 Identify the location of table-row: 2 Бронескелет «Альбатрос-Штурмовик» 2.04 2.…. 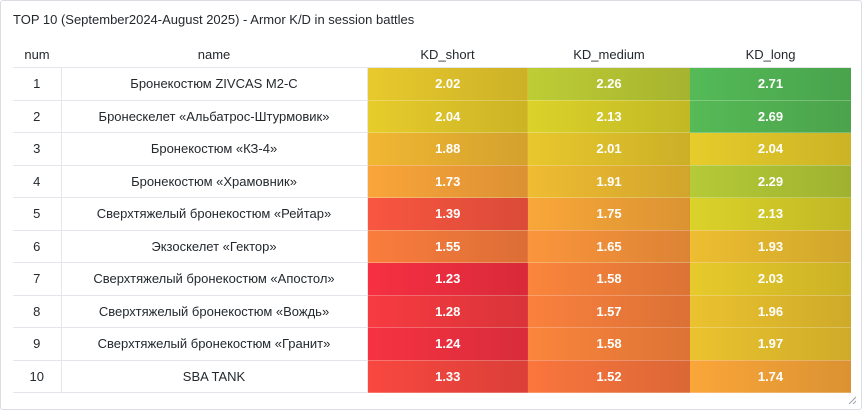
(432, 116).